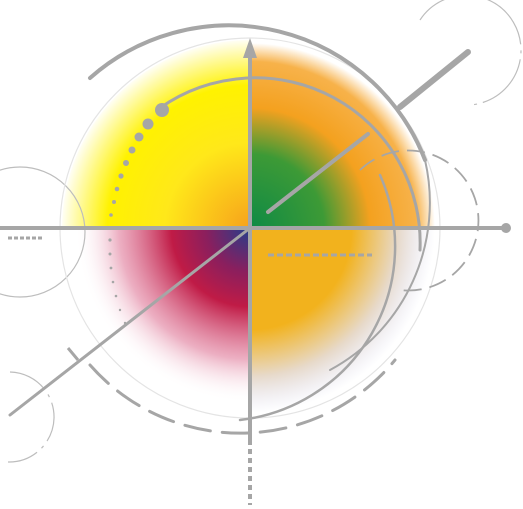 The image size is (523, 509). What do you see at coordinates (31, 417) in the screenshot?
I see `bottom-left-arc` at bounding box center [31, 417].